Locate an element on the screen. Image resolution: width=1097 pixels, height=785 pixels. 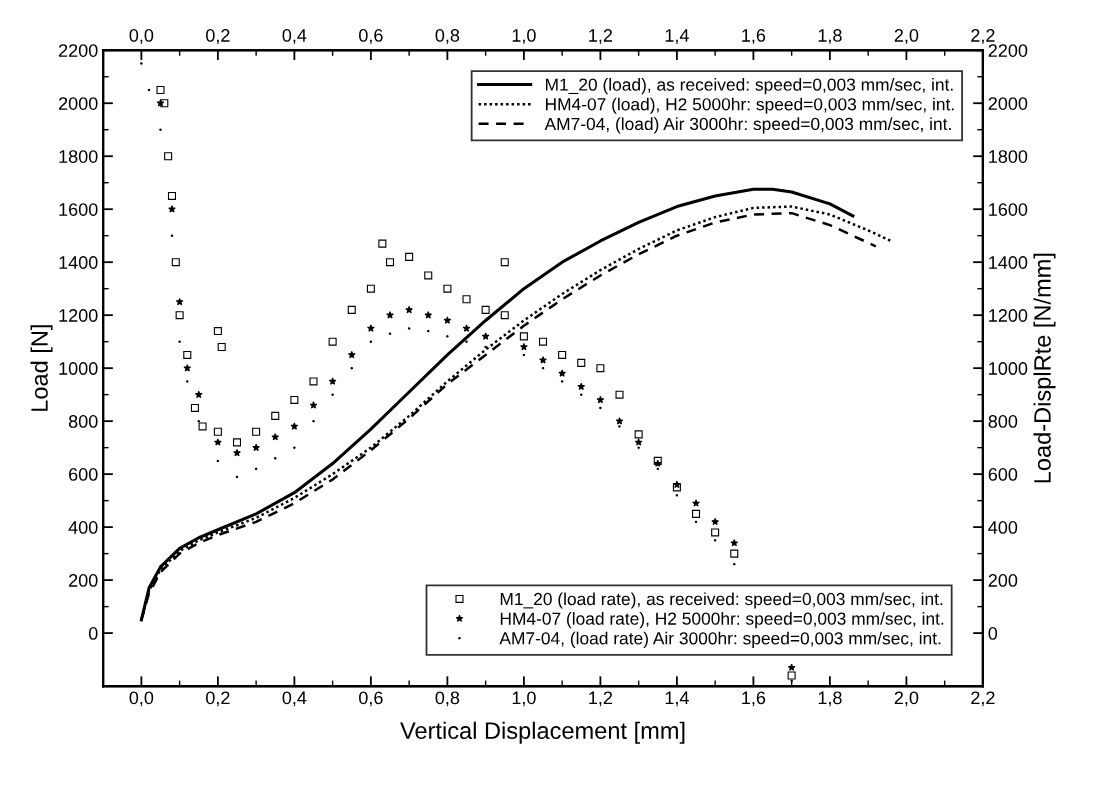
y-tick-label: 1400 is located at coordinates (78, 262).